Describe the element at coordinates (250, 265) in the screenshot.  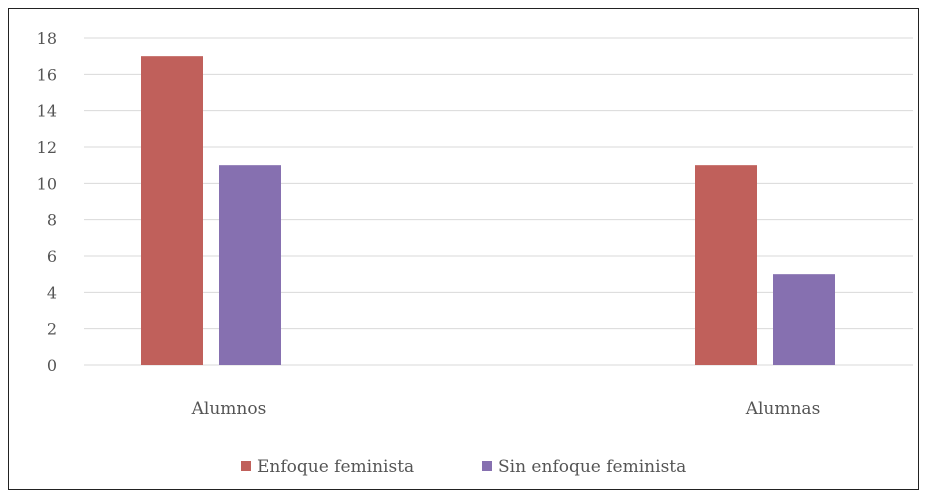
I see `bar-alumnos-sin-enfoque-feminista` at that location.